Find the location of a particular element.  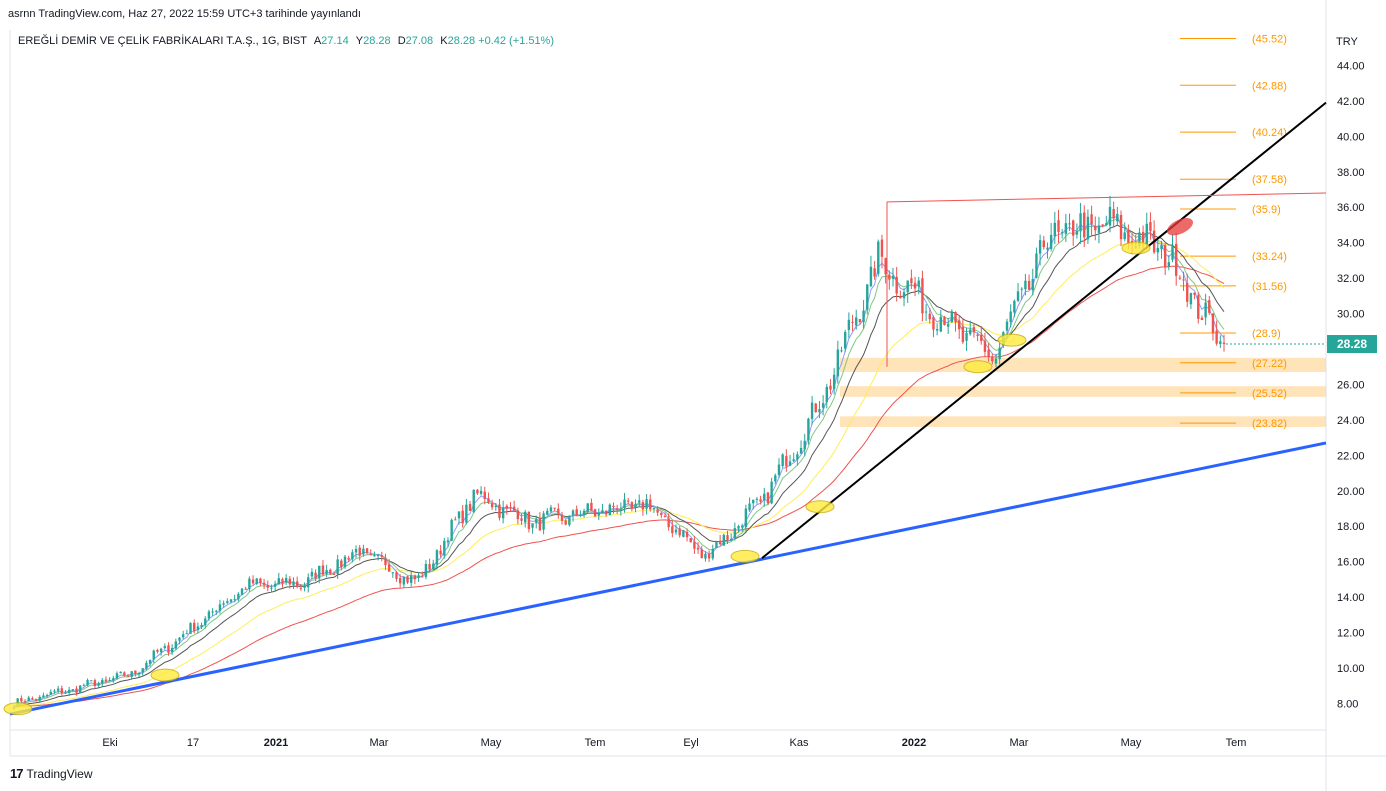

low-label: D is located at coordinates (401, 41).